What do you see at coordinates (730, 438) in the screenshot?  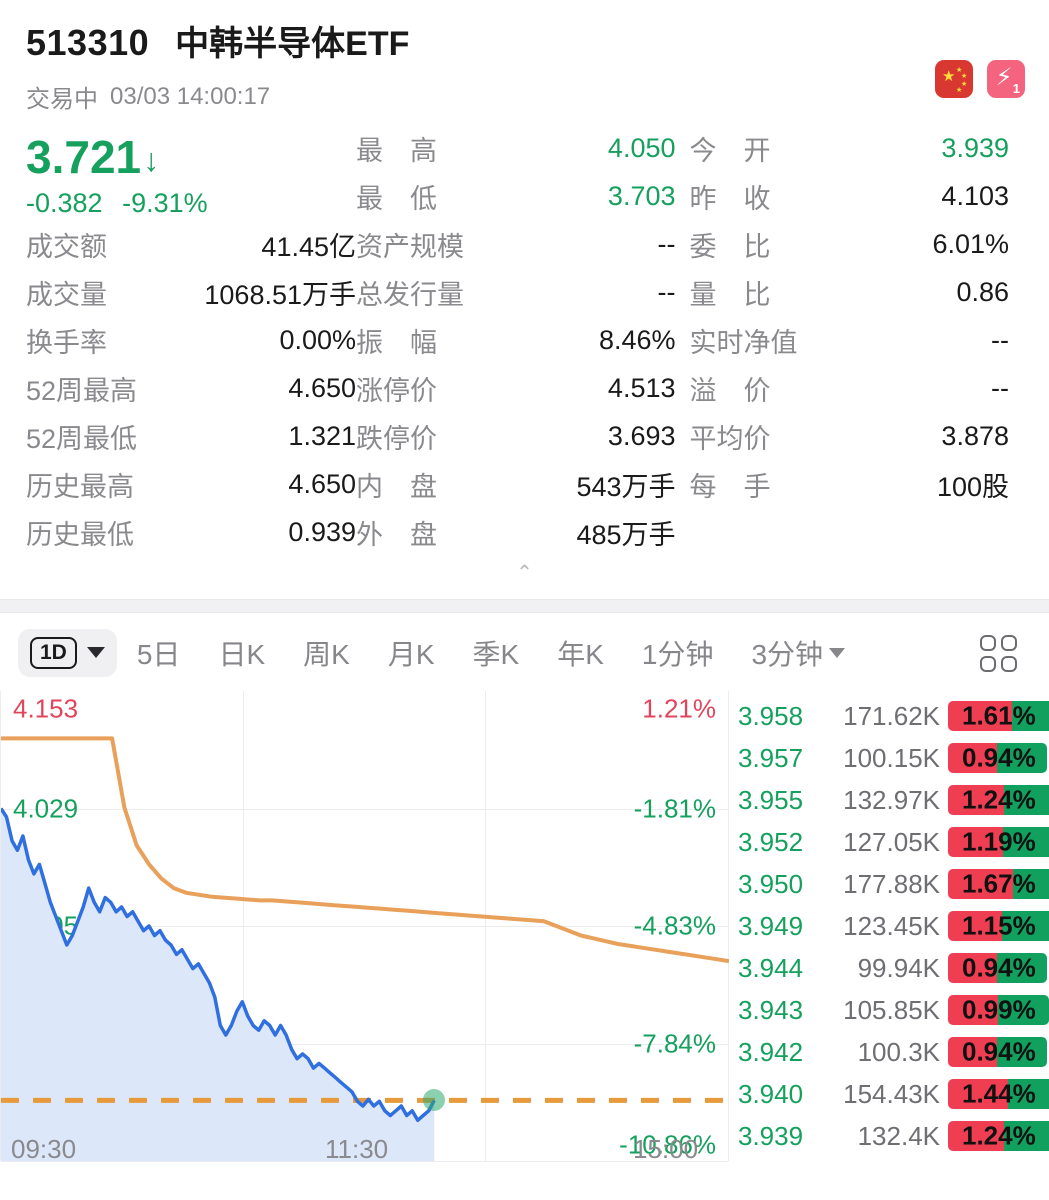 I see `stat-label: 平均价` at bounding box center [730, 438].